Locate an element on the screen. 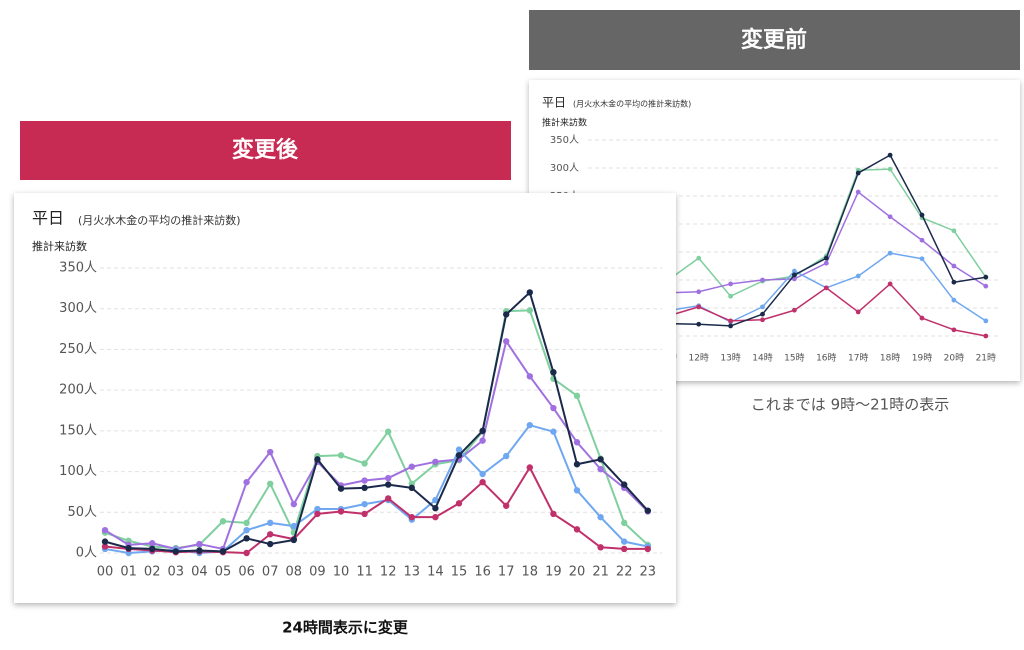 The height and width of the screenshot is (650, 1024). x-tick-label: 11 is located at coordinates (364, 572).